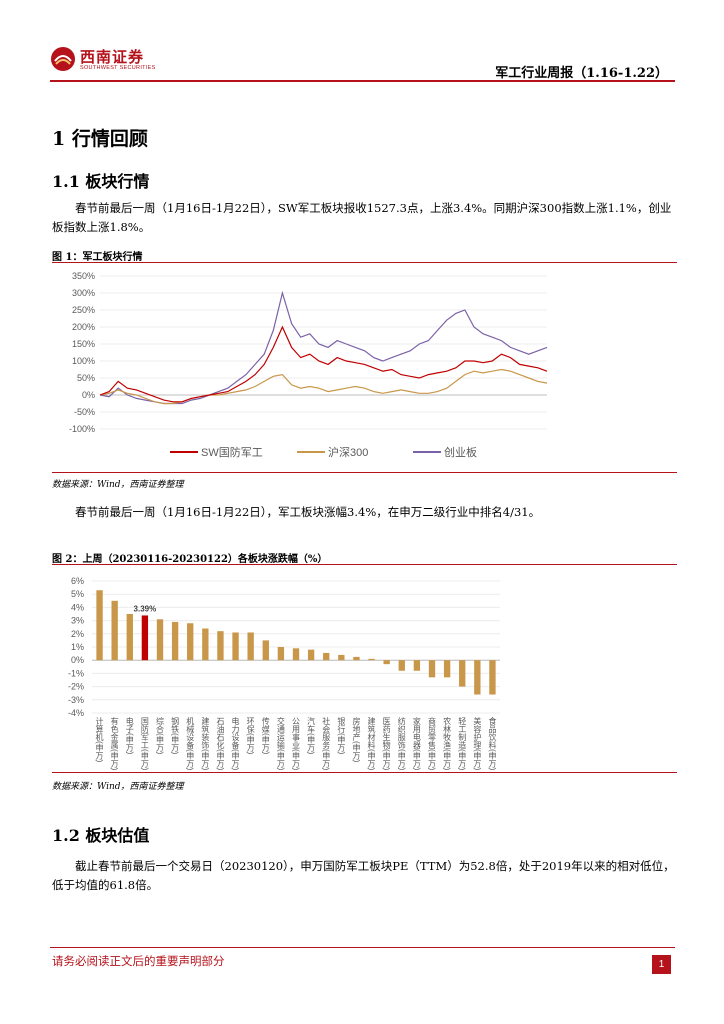  I want to click on y-tick-label: 4%, so click(77, 607).